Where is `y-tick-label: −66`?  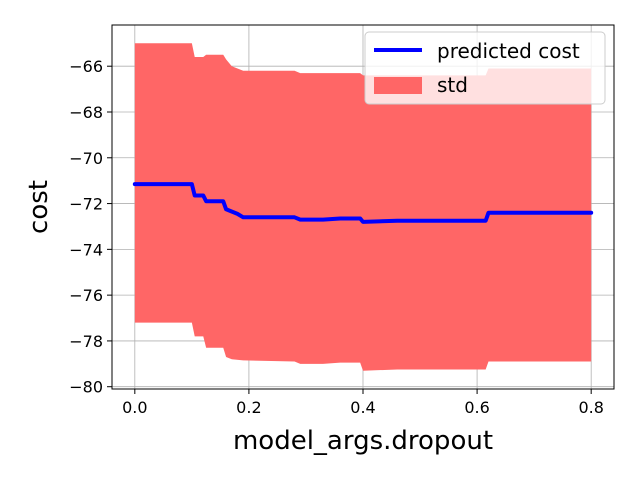
y-tick-label: −66 is located at coordinates (86, 66).